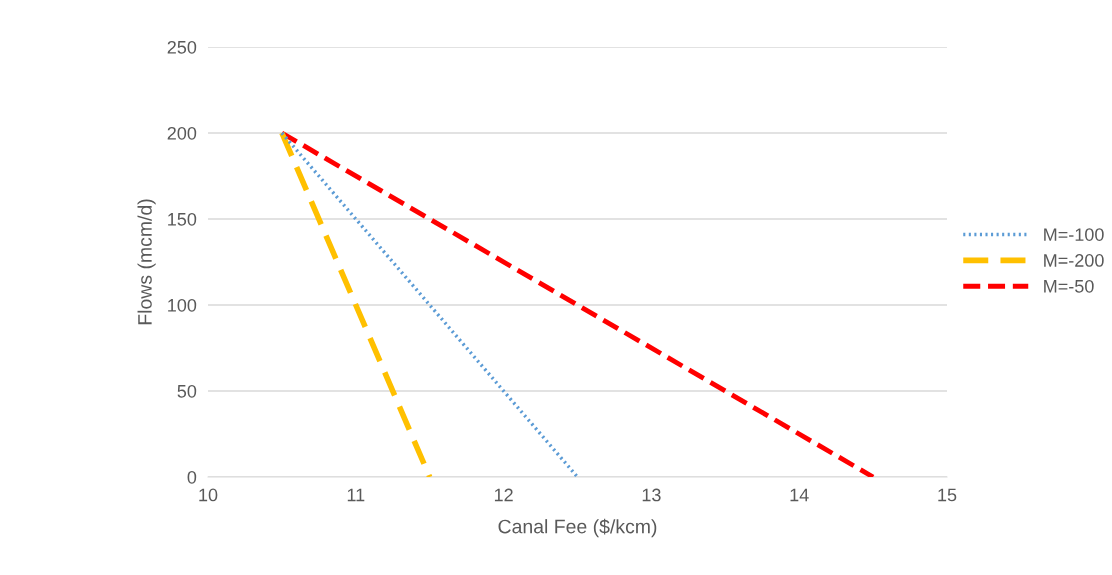 The image size is (1112, 575). Describe the element at coordinates (146, 262) in the screenshot. I see `y-axis-title: Flows (mcm/d)` at that location.